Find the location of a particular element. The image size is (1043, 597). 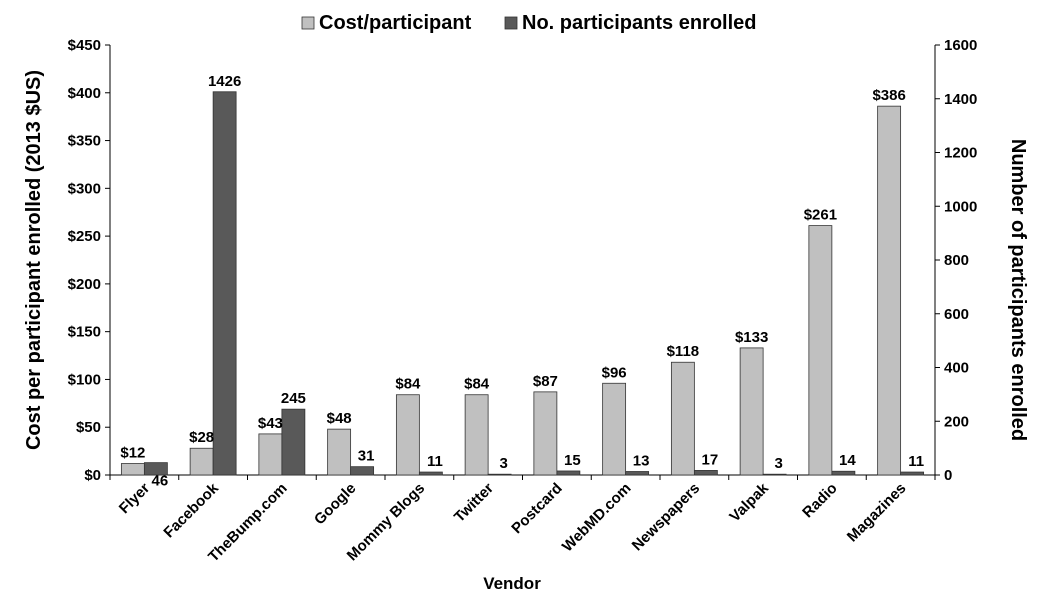

x-category-label: Google is located at coordinates (335, 504).